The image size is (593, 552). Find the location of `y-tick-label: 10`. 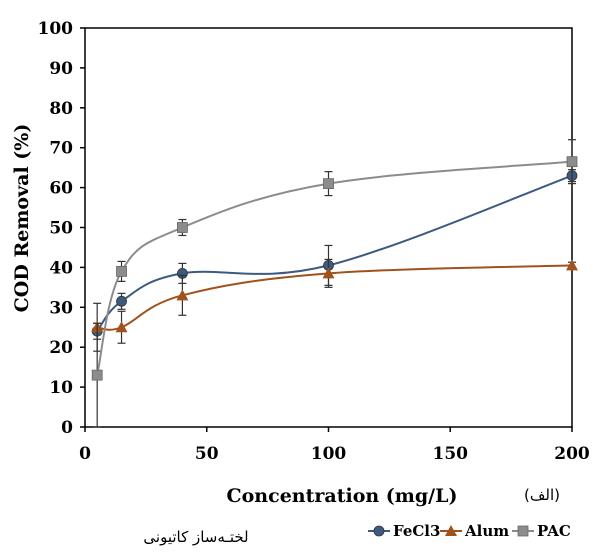

y-tick-label: 10 is located at coordinates (61, 388).